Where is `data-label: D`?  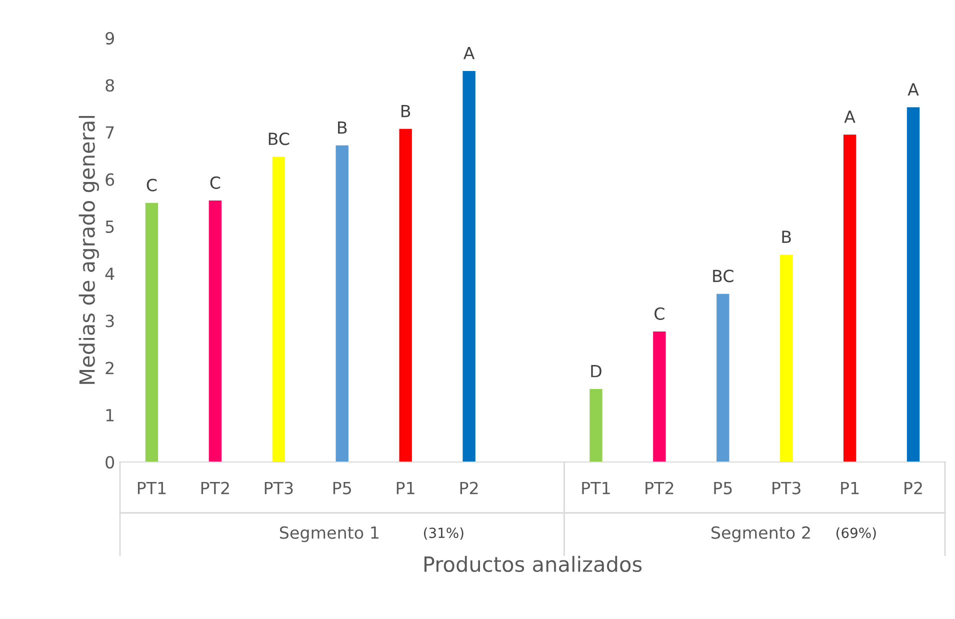 data-label: D is located at coordinates (596, 371).